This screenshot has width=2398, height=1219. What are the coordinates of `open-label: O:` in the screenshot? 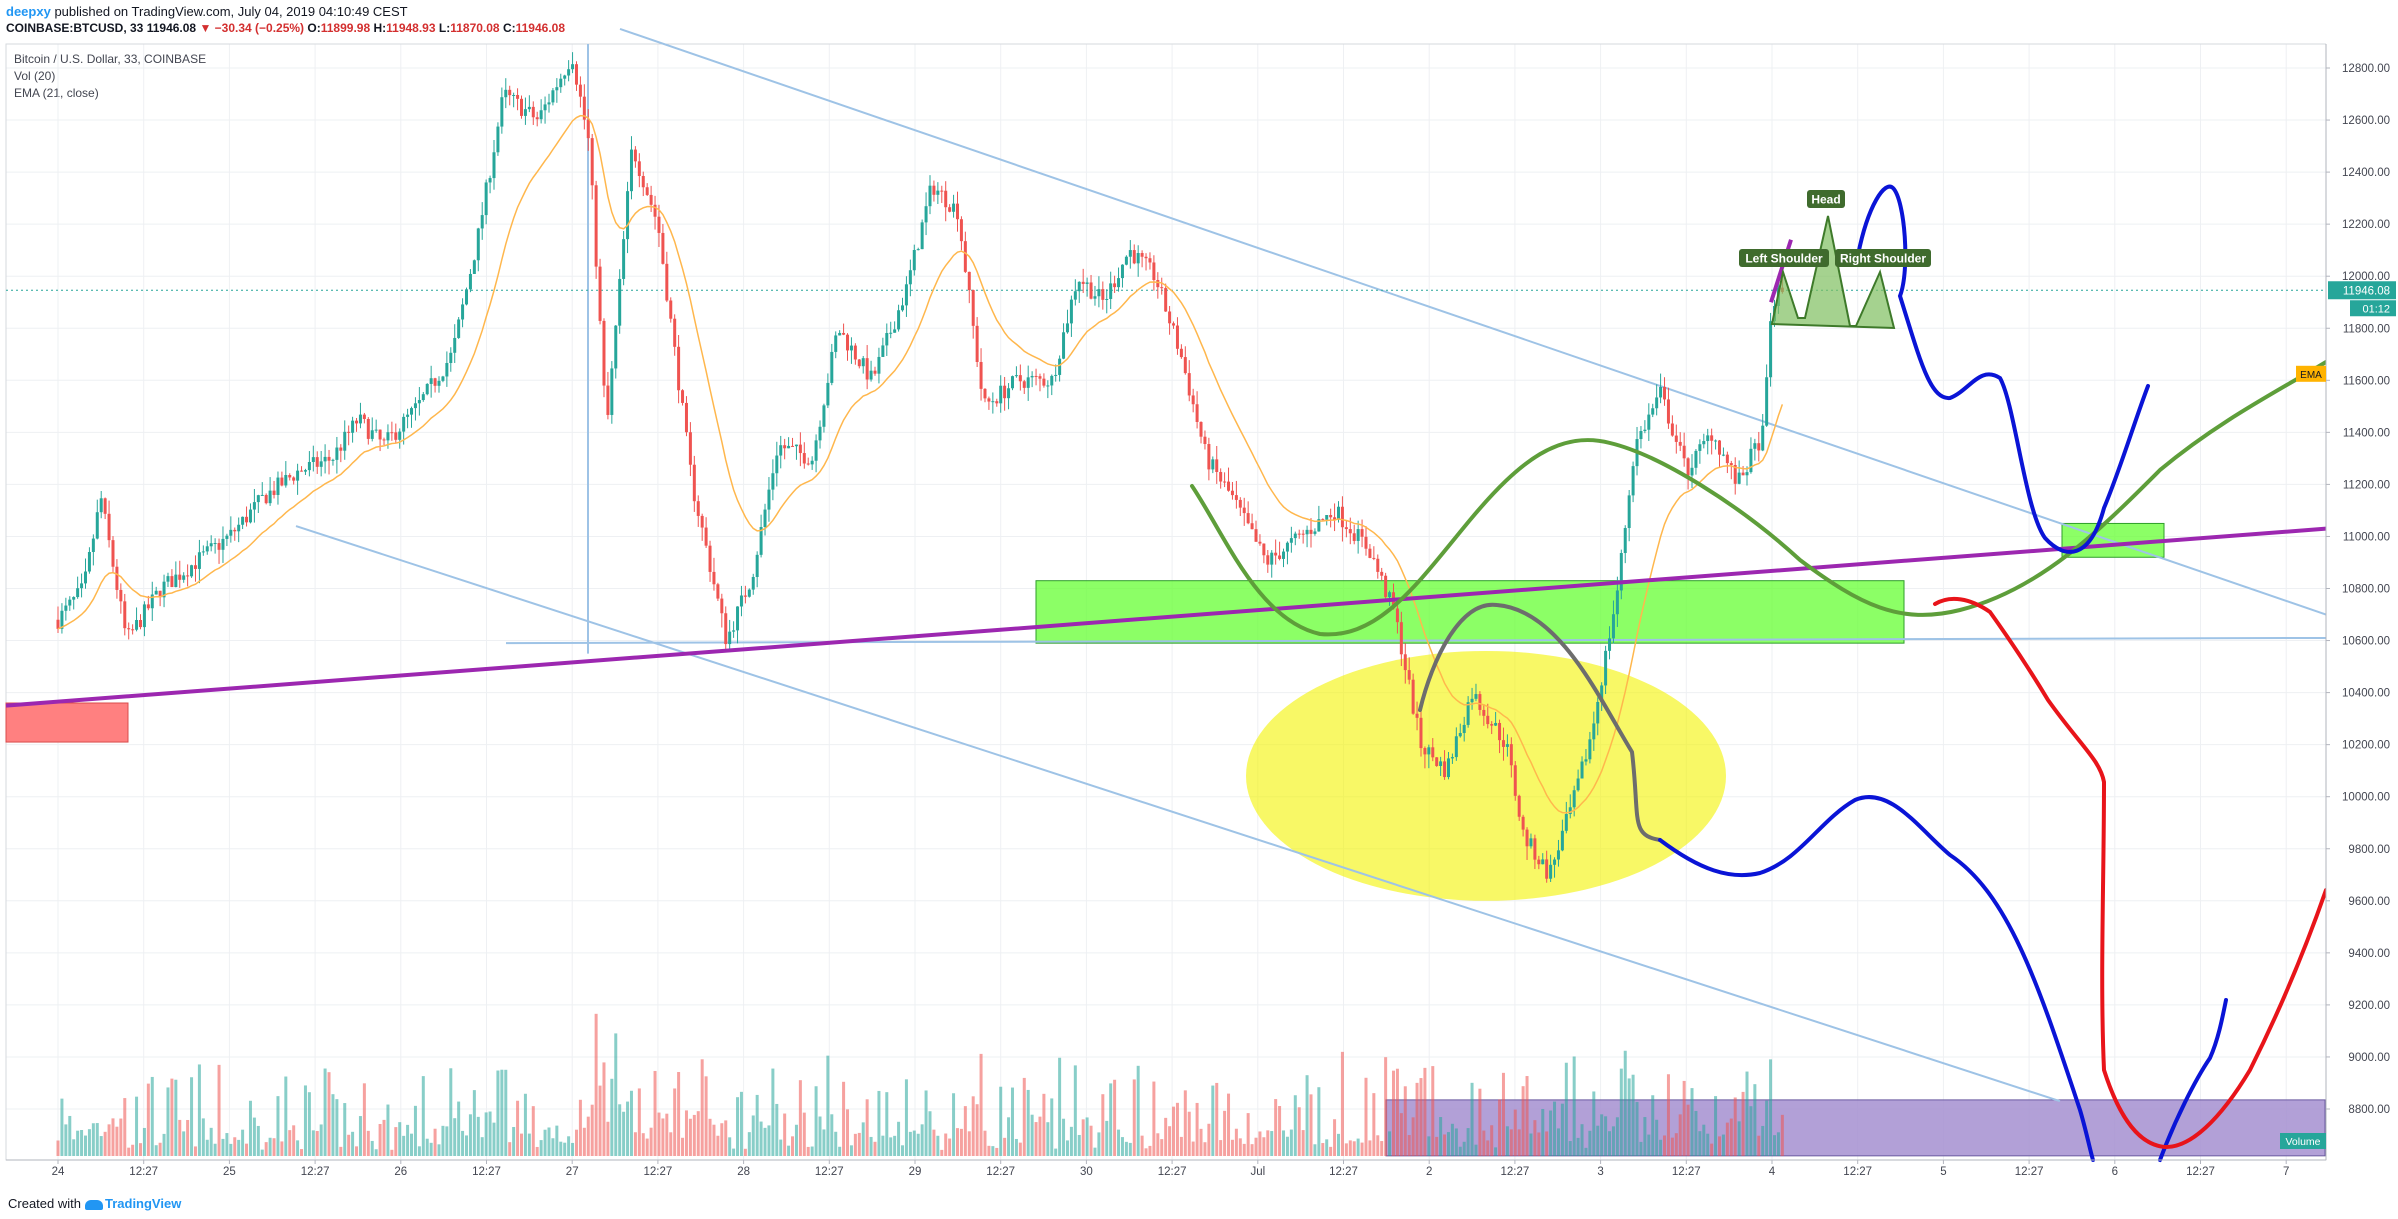 It's located at (314, 28).